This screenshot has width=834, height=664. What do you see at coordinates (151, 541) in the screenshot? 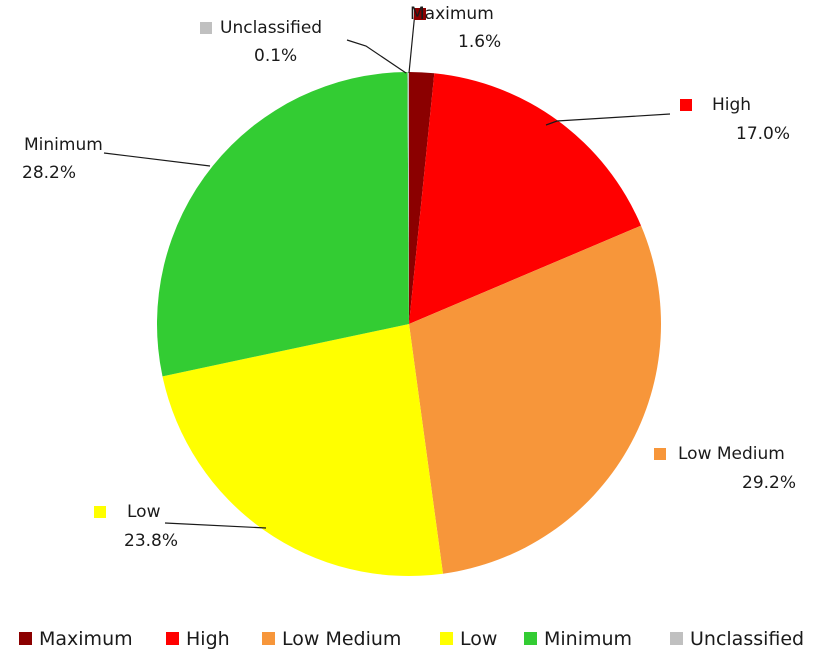
I see `data-label-percent-low: 23.8%` at bounding box center [151, 541].